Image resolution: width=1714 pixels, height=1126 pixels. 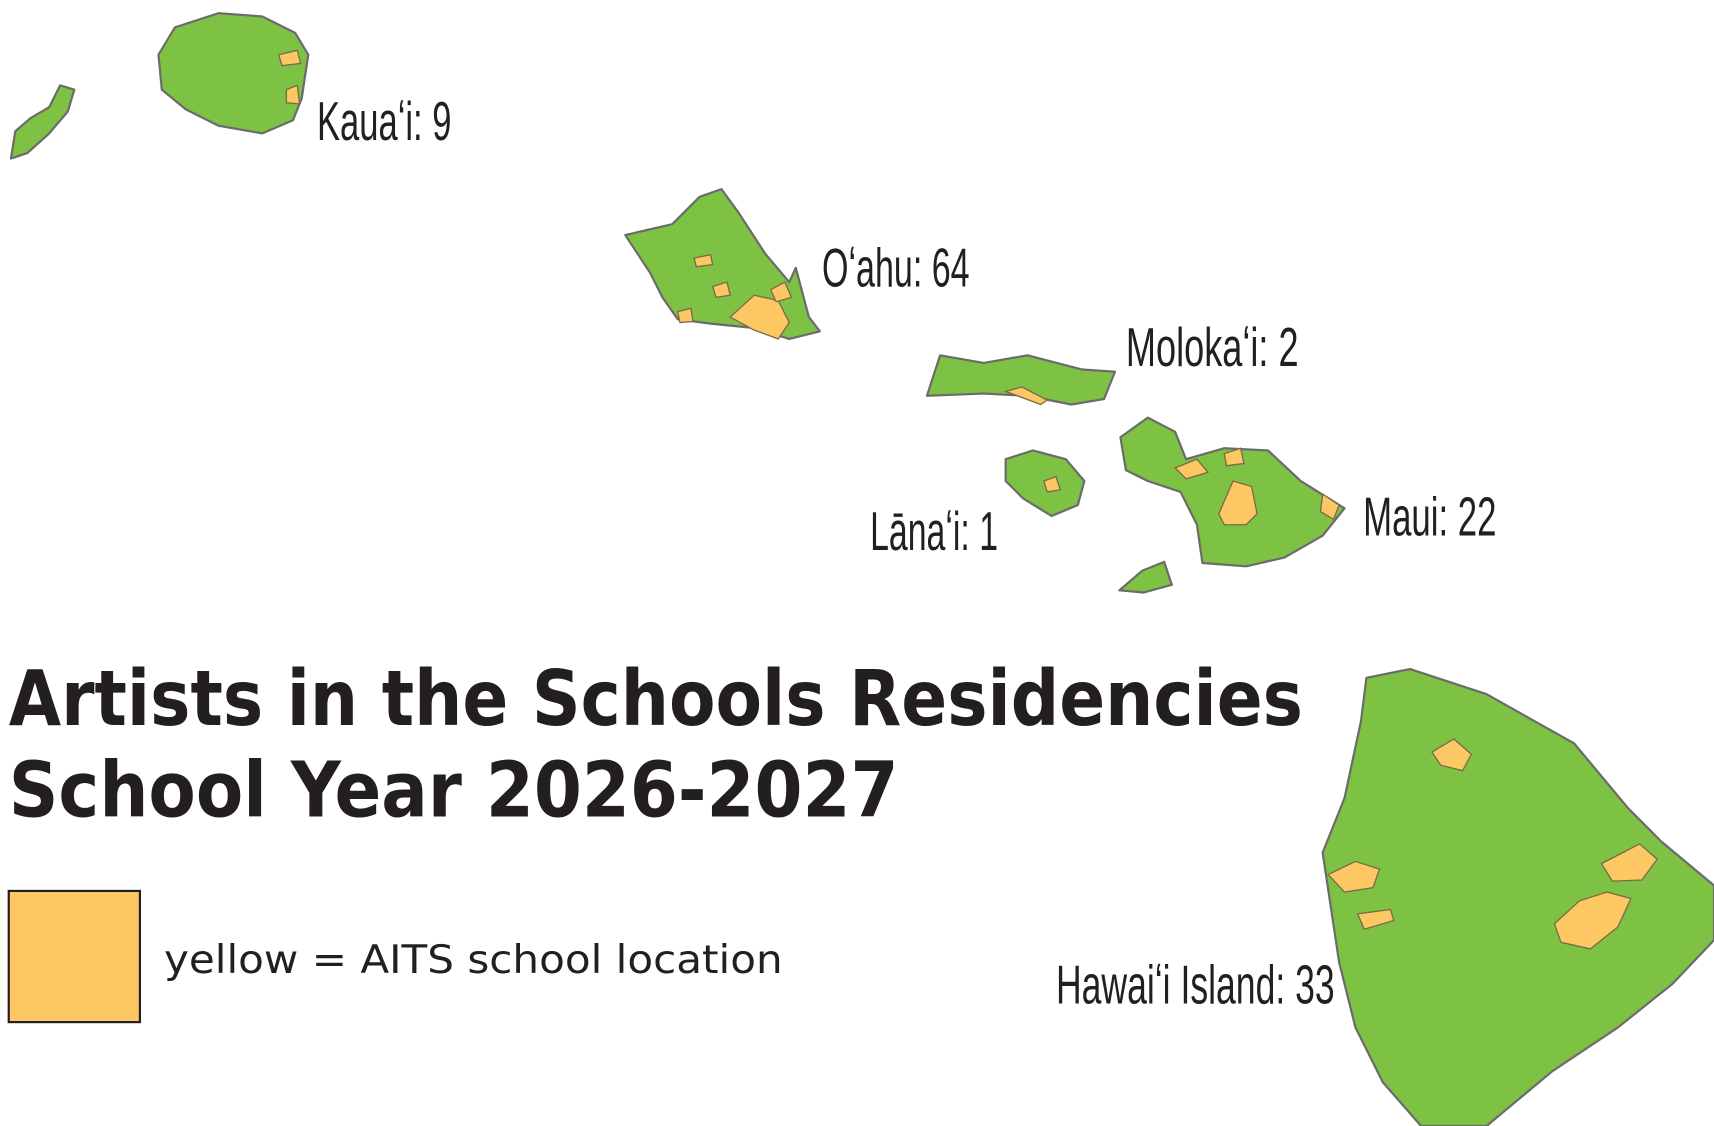 I want to click on kahoolawe, so click(x=1145, y=577).